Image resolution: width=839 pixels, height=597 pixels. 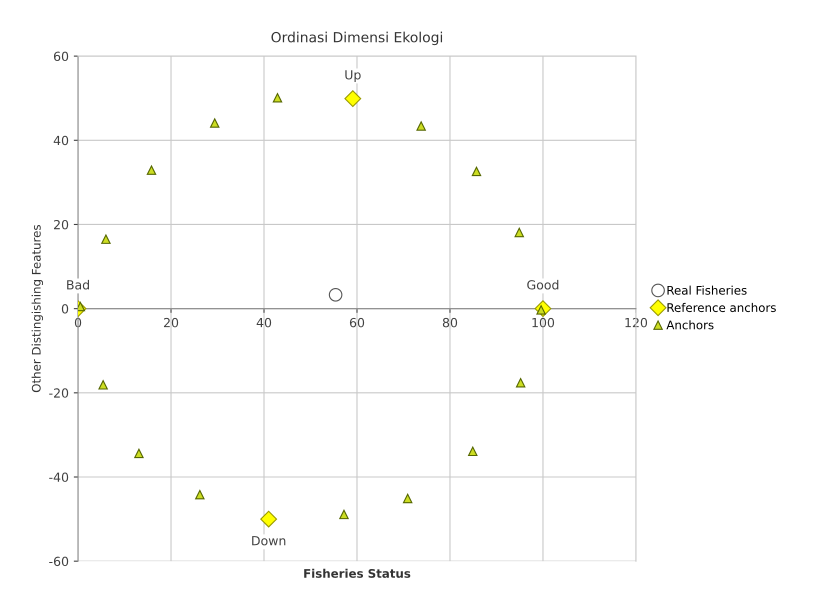 What do you see at coordinates (61, 225) in the screenshot?
I see `y-tick-label: 20` at bounding box center [61, 225].